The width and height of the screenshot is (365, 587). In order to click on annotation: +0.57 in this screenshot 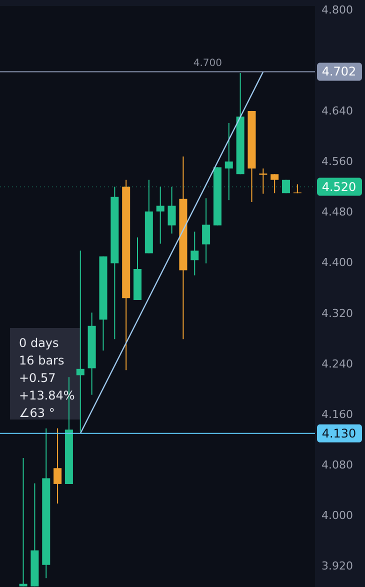, I will do `click(37, 378)`.